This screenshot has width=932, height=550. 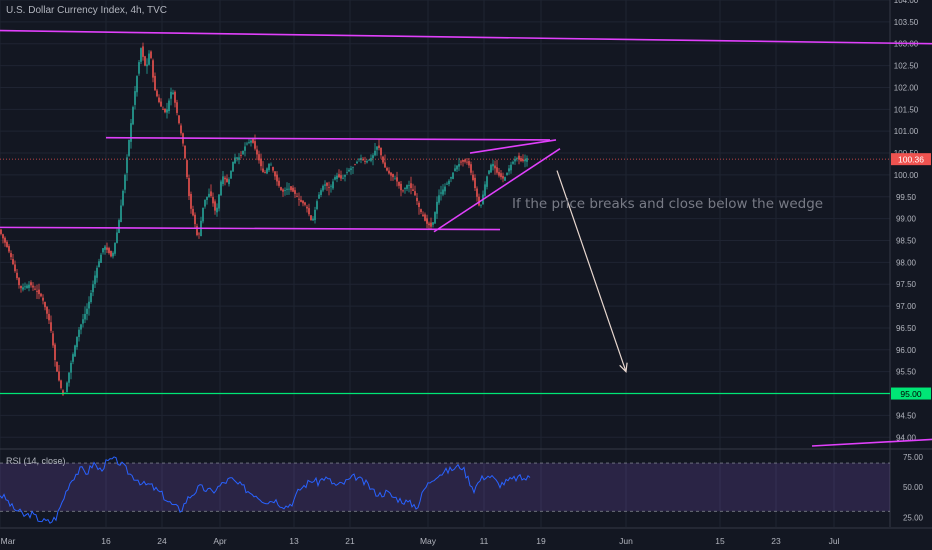 What do you see at coordinates (906, 2) in the screenshot?
I see `price-tick-label: 104.00` at bounding box center [906, 2].